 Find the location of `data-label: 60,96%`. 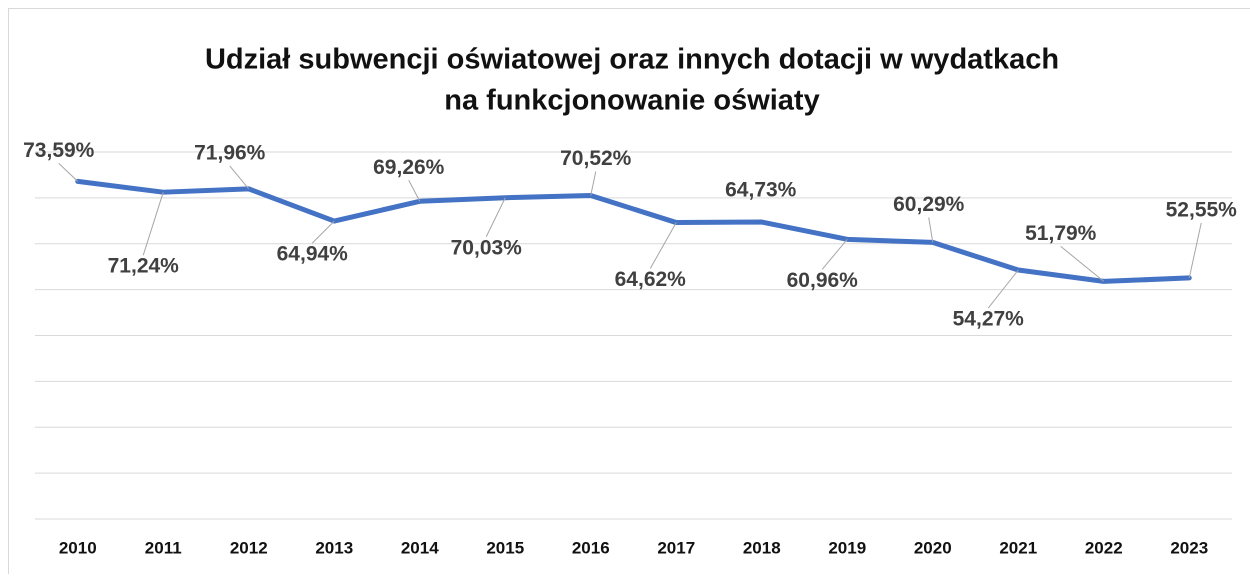

data-label: 60,96% is located at coordinates (823, 280).